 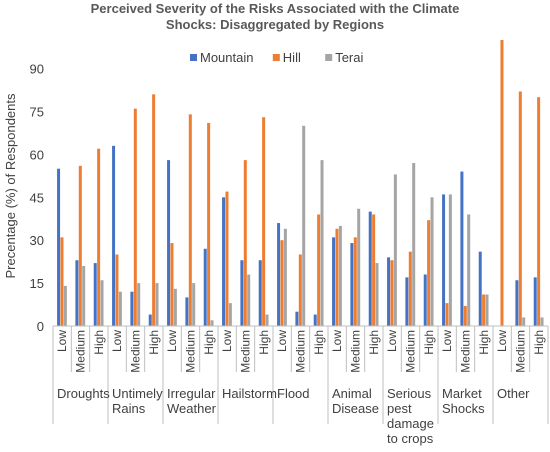 I want to click on x-group-label: Rains, so click(x=129, y=408).